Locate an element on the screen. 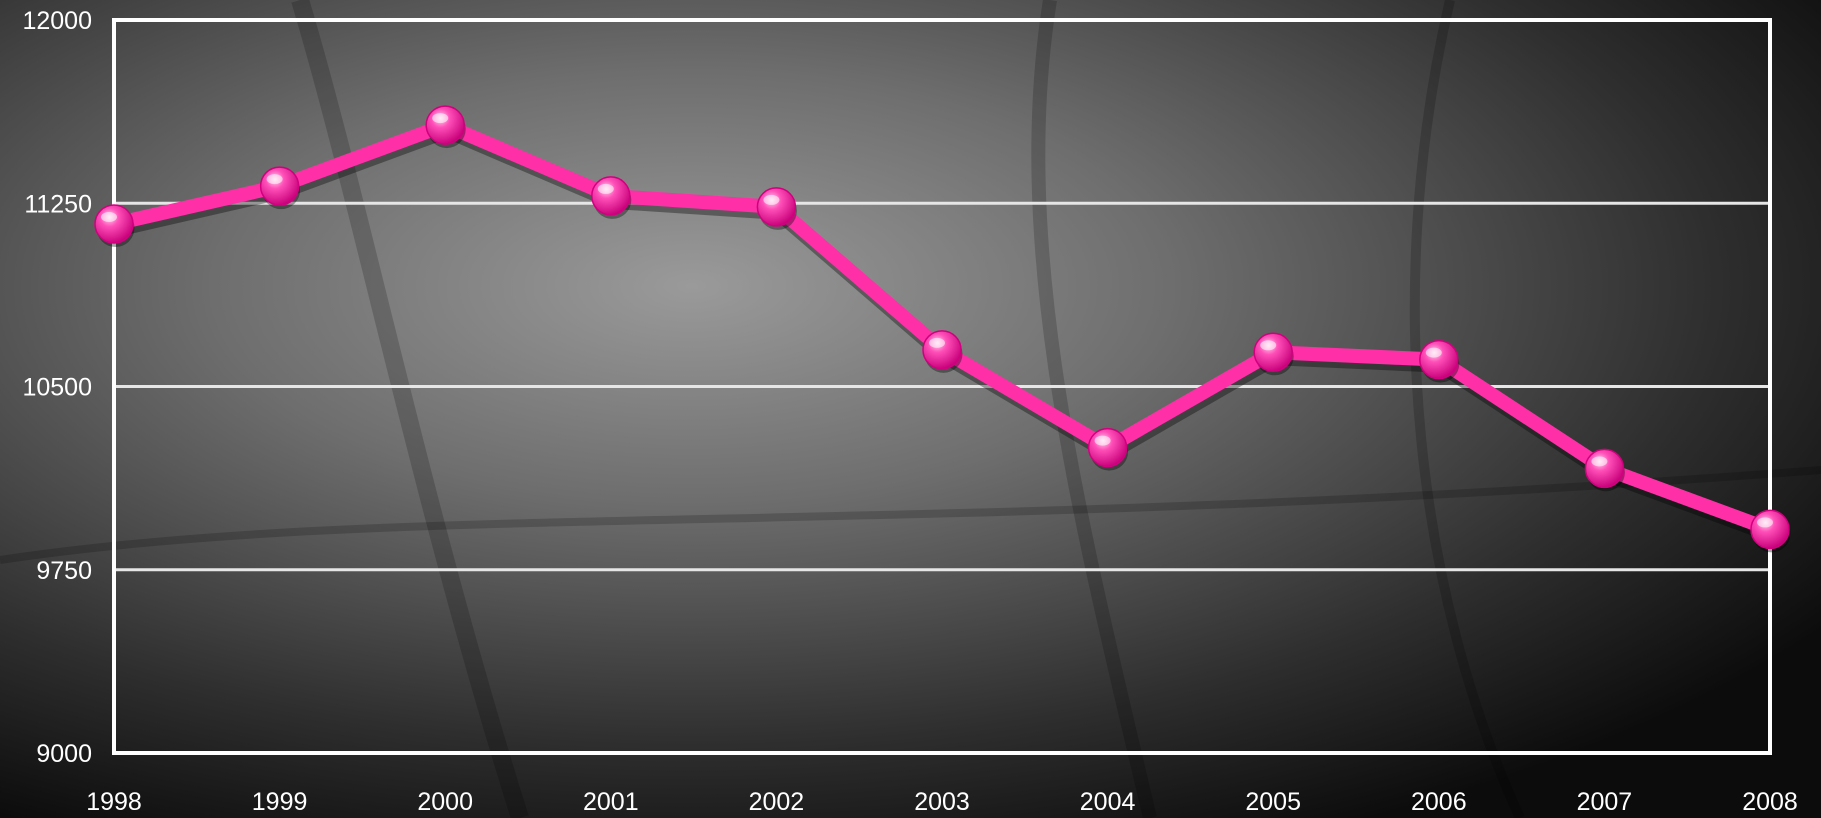 The image size is (1821, 818). x-tick-label: 1999 is located at coordinates (280, 802).